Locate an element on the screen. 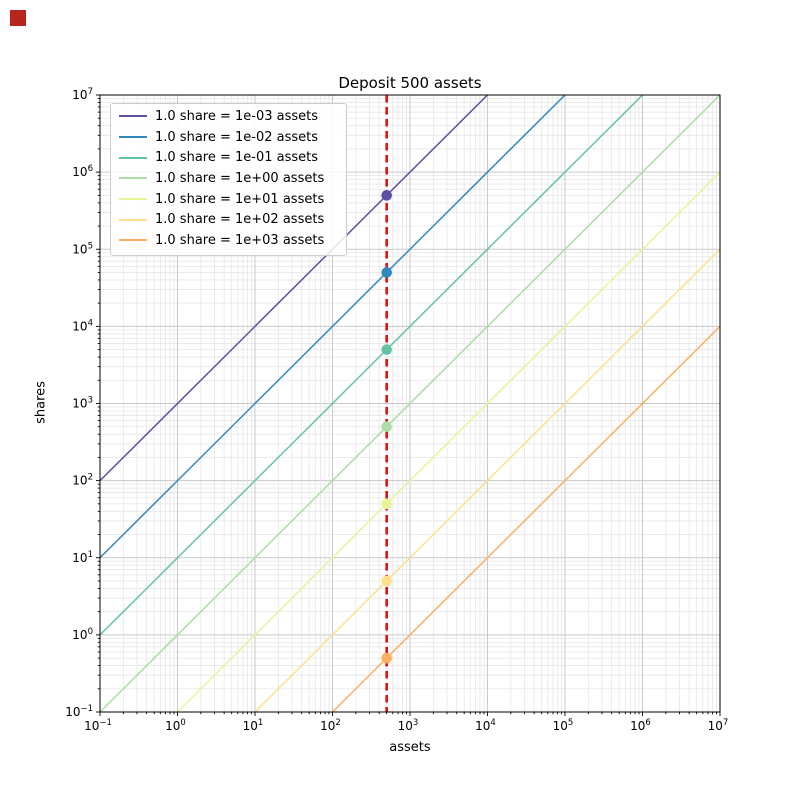 The width and height of the screenshot is (800, 800). legend-label: 1.0 share = 1e+03 assets is located at coordinates (240, 240).